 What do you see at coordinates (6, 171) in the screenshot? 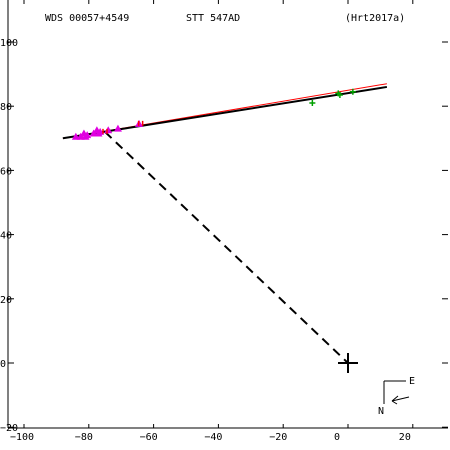
I see `y-tick-label: 60` at bounding box center [6, 171].